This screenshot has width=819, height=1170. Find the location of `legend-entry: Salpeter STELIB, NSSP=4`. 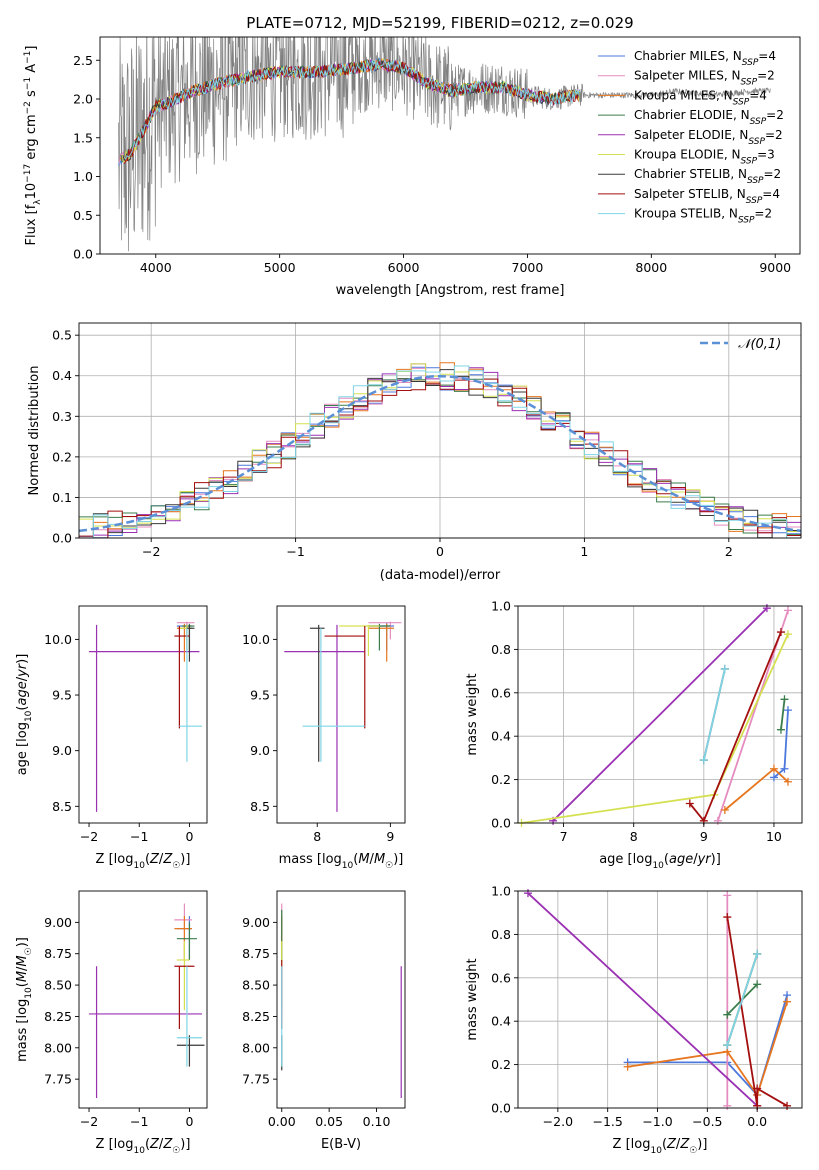

legend-entry: Salpeter STELIB, NSSP=4 is located at coordinates (707, 196).